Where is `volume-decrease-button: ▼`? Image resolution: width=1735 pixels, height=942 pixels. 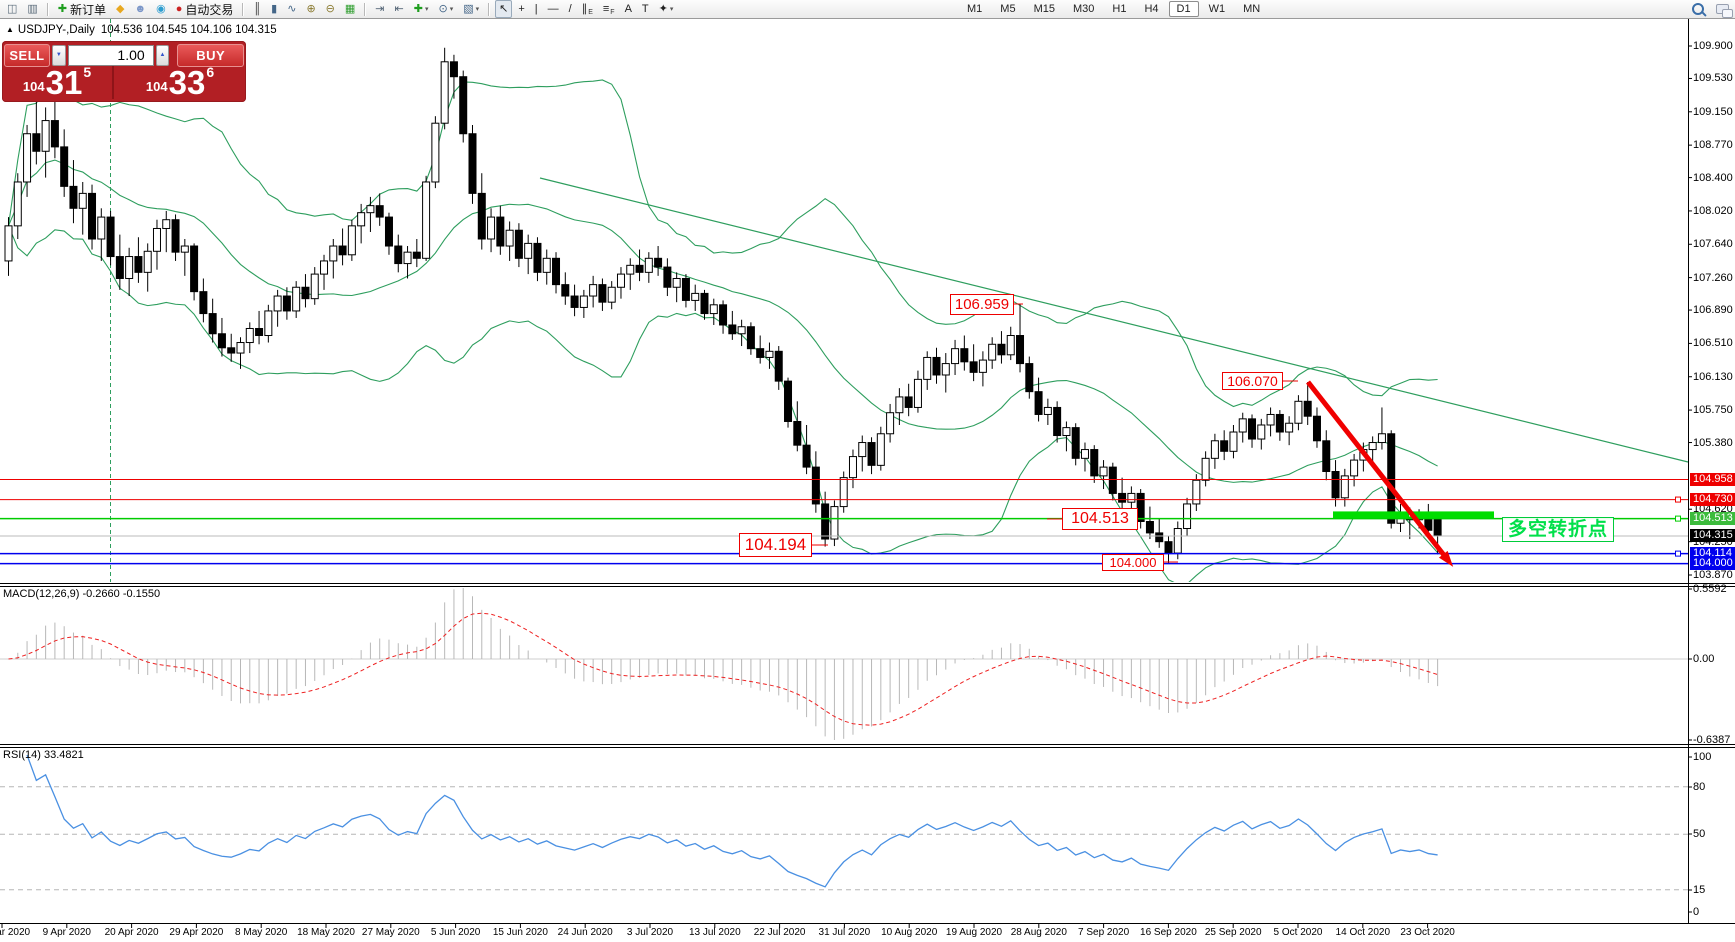 volume-decrease-button: ▼ is located at coordinates (59, 55).